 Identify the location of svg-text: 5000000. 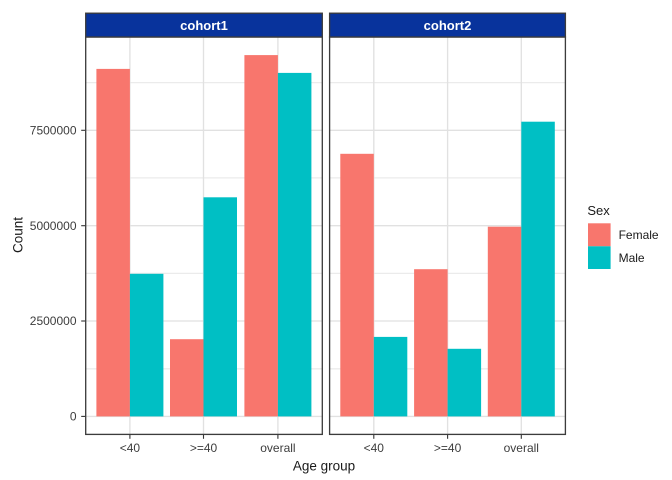
(53, 226).